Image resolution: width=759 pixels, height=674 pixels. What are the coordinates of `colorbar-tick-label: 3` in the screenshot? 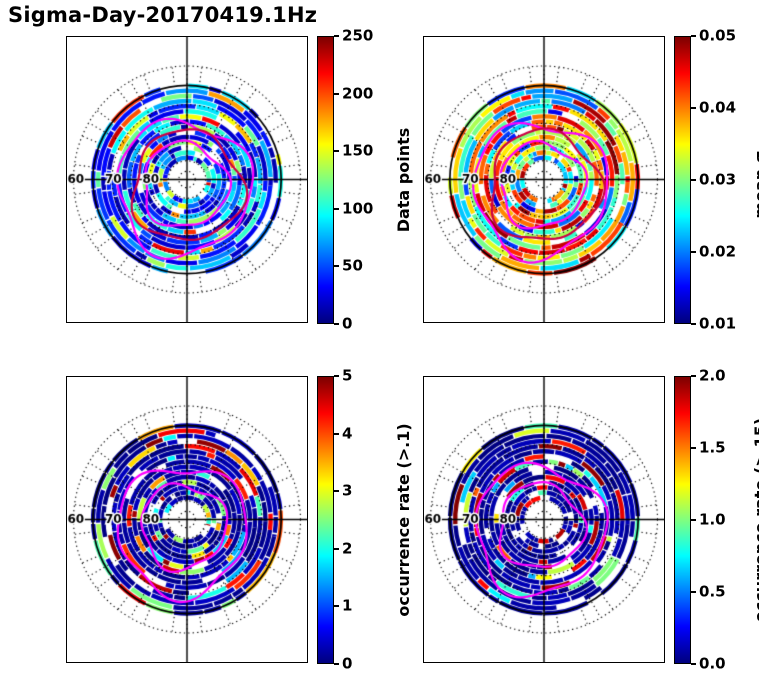 It's located at (347, 490).